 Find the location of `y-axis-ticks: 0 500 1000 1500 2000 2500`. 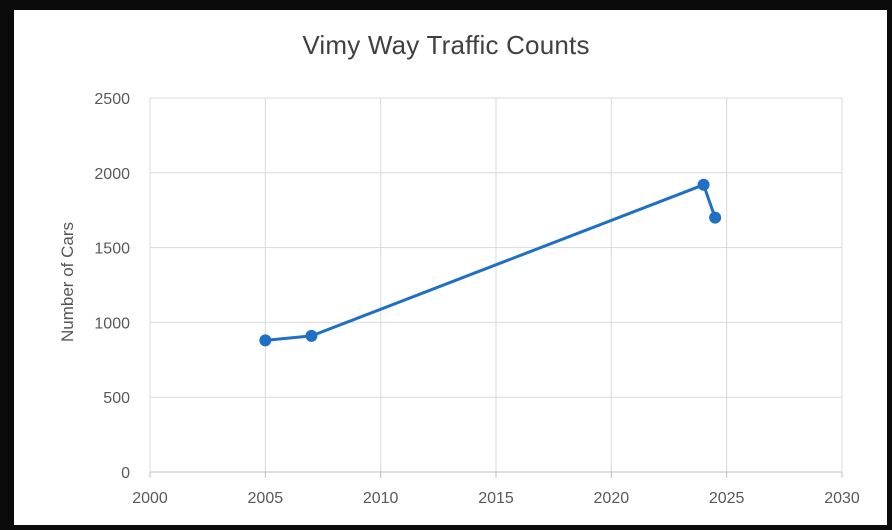

y-axis-ticks: 0 500 1000 1500 2000 2500 is located at coordinates (112, 286).